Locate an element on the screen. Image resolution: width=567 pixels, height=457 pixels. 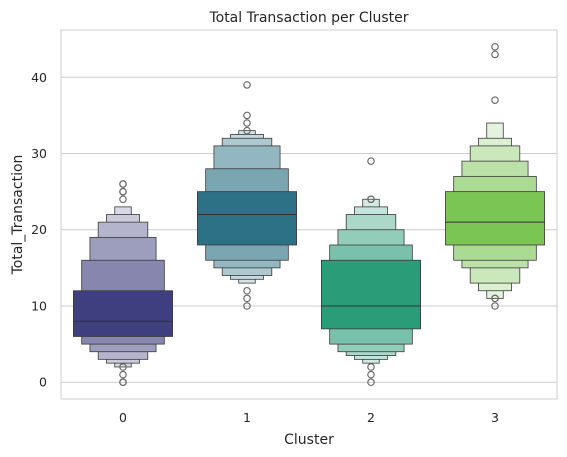
y-tick-label: 30 is located at coordinates (39, 153).